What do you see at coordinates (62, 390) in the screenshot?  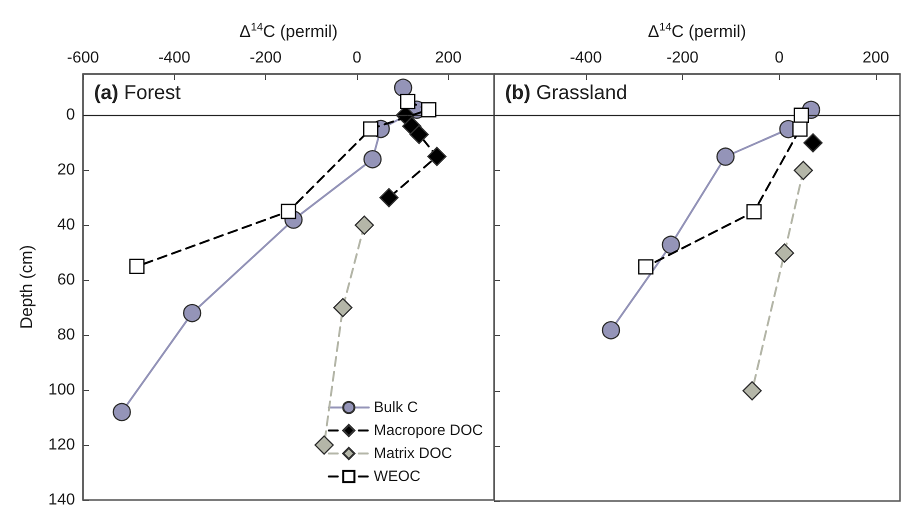 I see `y-tick-label: 100` at bounding box center [62, 390].